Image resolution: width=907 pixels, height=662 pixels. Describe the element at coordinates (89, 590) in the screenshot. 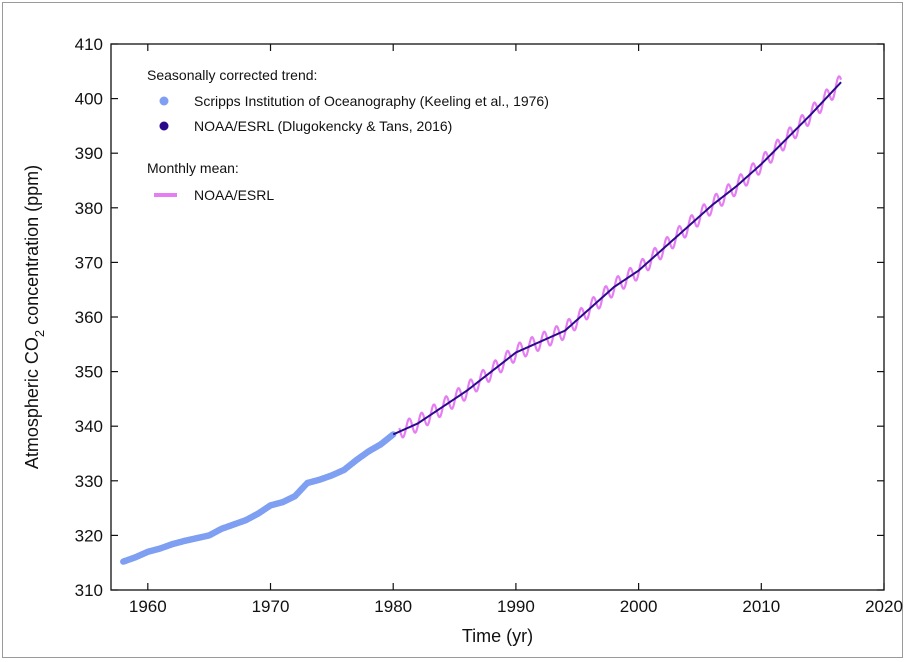

I see `y-tick-label: 310` at that location.